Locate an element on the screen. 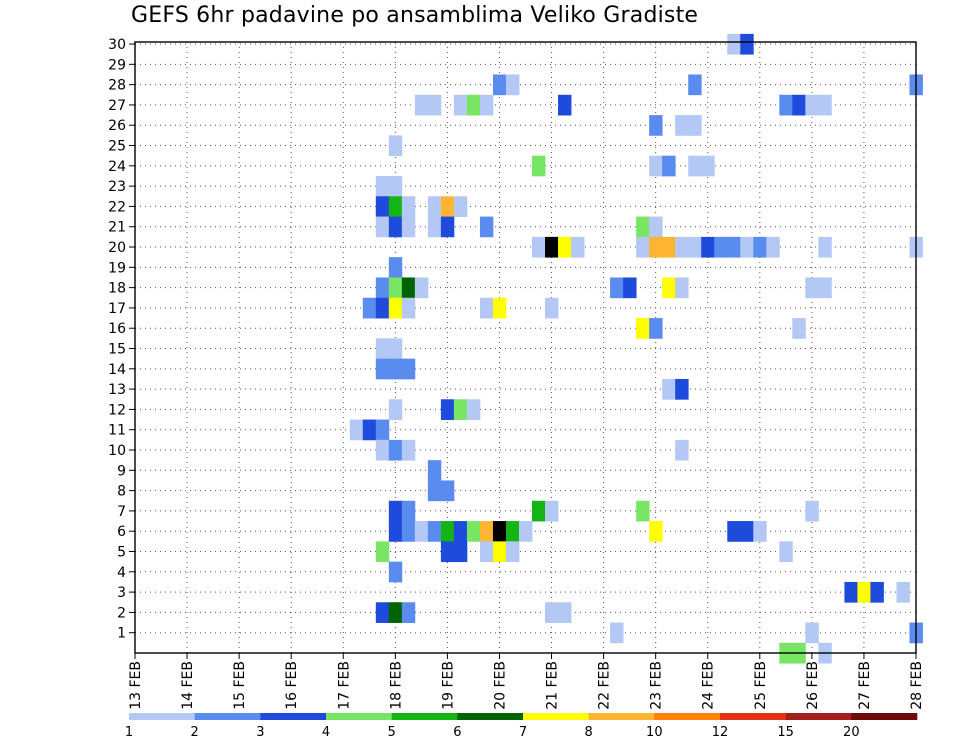 The width and height of the screenshot is (960, 746). y-tick-label: 12 is located at coordinates (117, 410).